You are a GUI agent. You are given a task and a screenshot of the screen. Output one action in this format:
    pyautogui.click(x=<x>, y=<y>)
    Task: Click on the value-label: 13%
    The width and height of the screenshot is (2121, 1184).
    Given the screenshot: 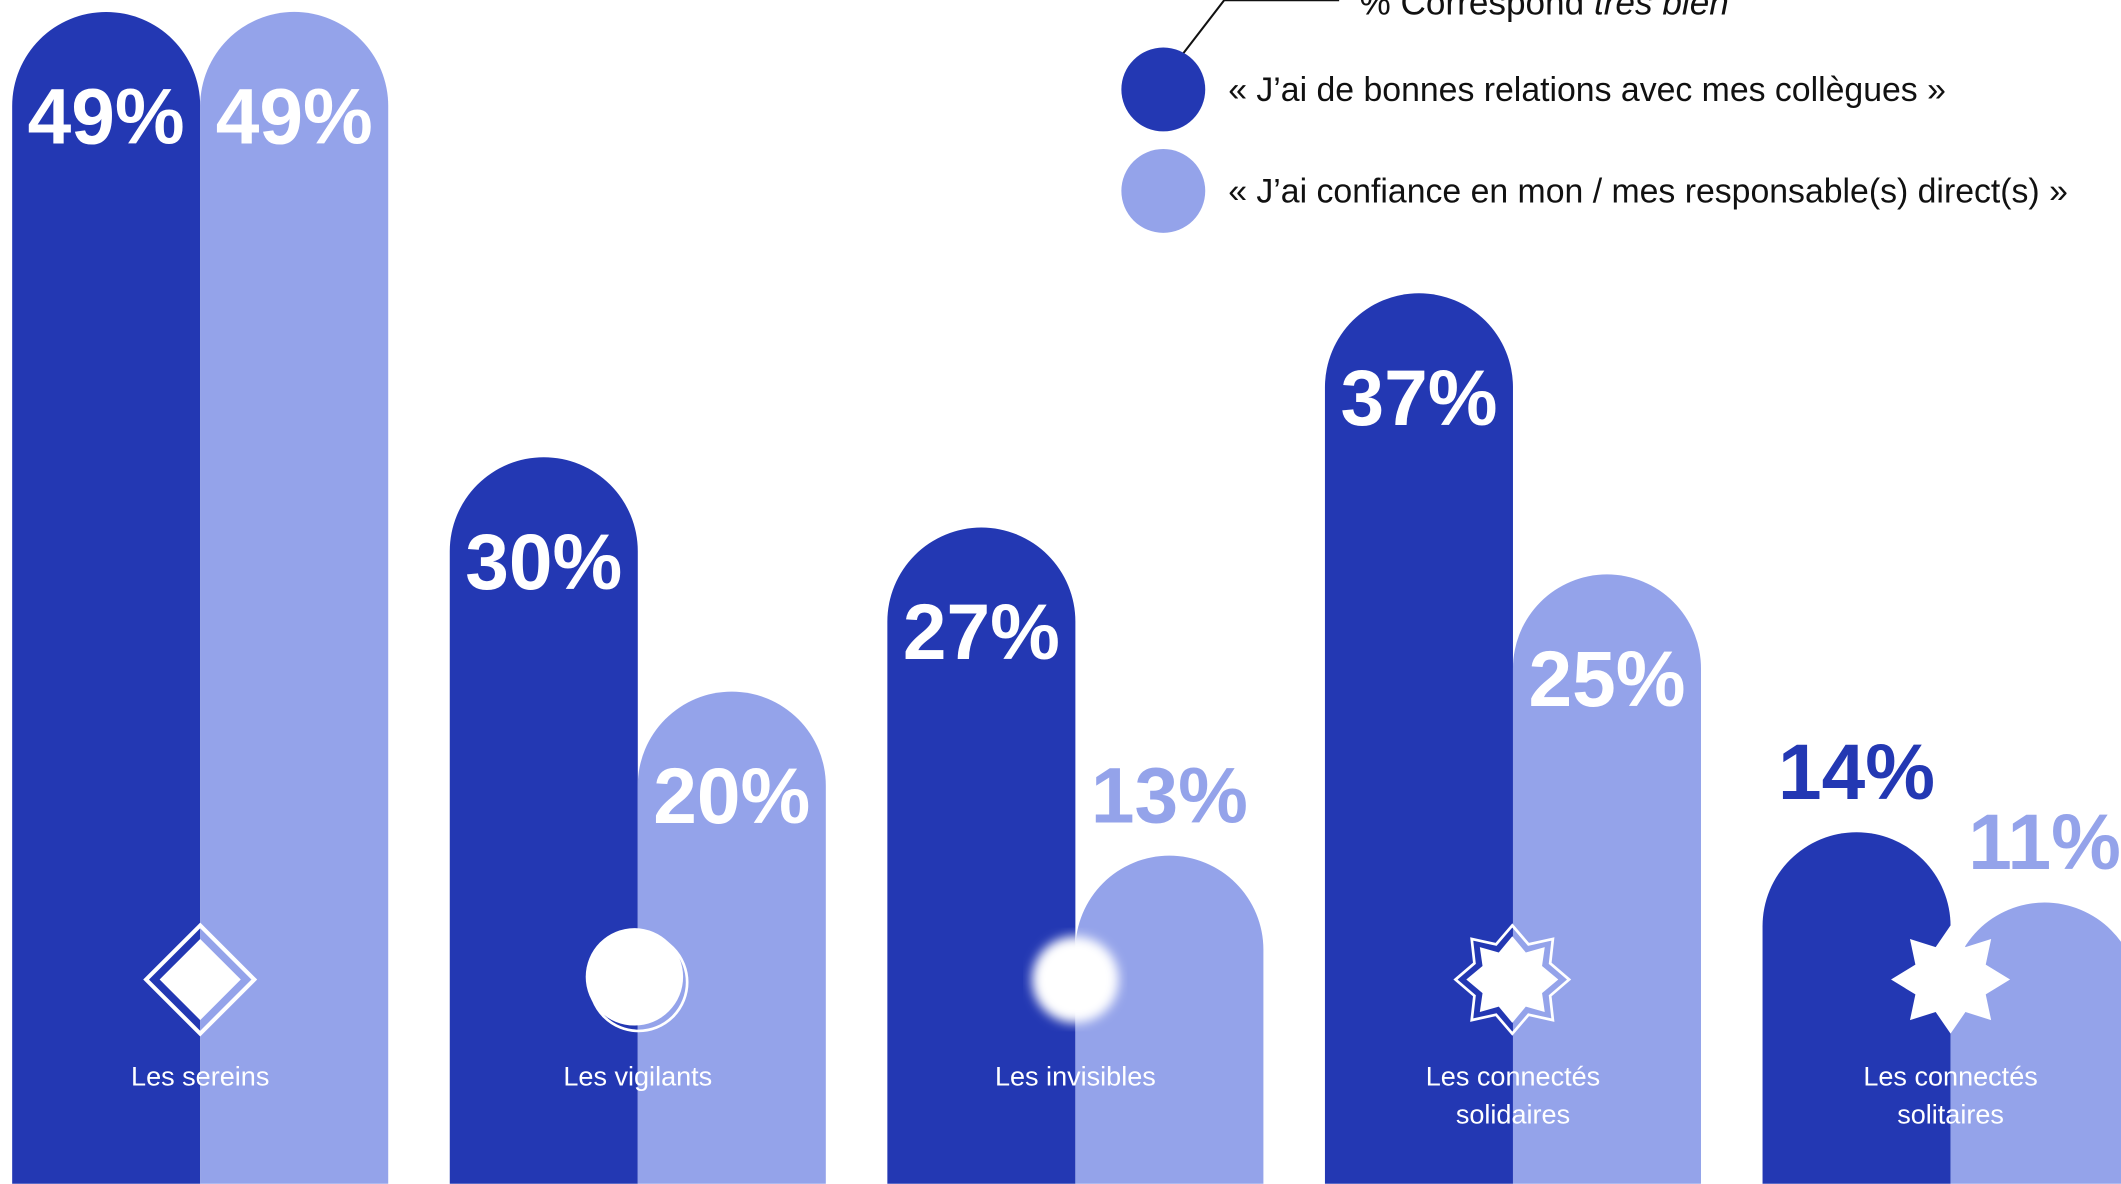 What is the action you would take?
    pyautogui.click(x=1169, y=795)
    